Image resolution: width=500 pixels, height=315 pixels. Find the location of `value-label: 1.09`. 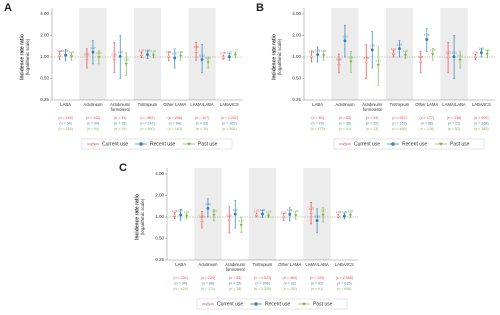

value-label: 1.09 is located at coordinates (433, 50).